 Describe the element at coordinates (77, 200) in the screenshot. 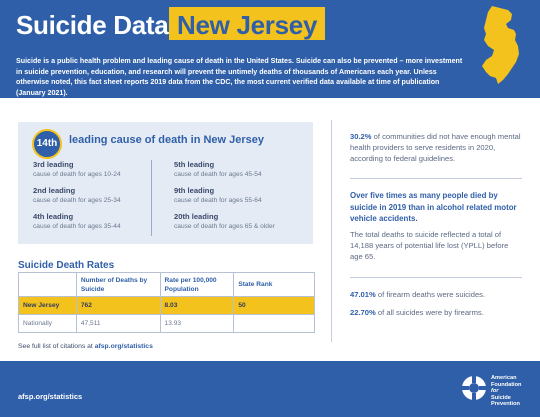

I see `rank-ages: cause of death for ages 25-34` at that location.